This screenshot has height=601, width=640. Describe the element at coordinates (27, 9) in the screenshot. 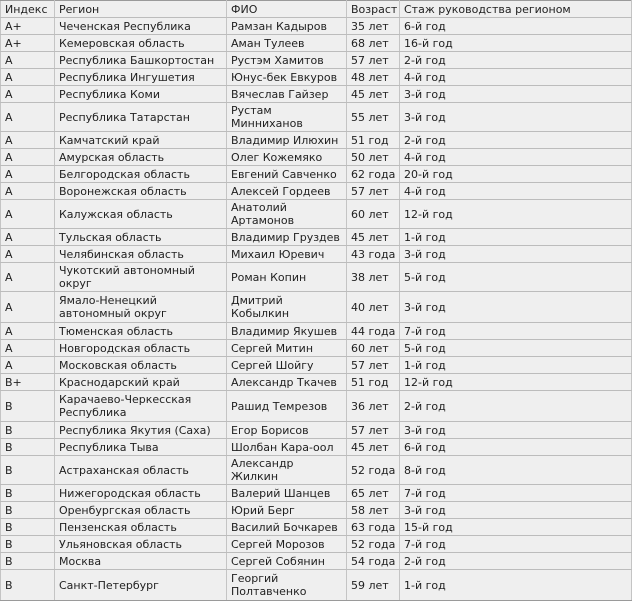

I see `column-header-index: Индекс` at that location.